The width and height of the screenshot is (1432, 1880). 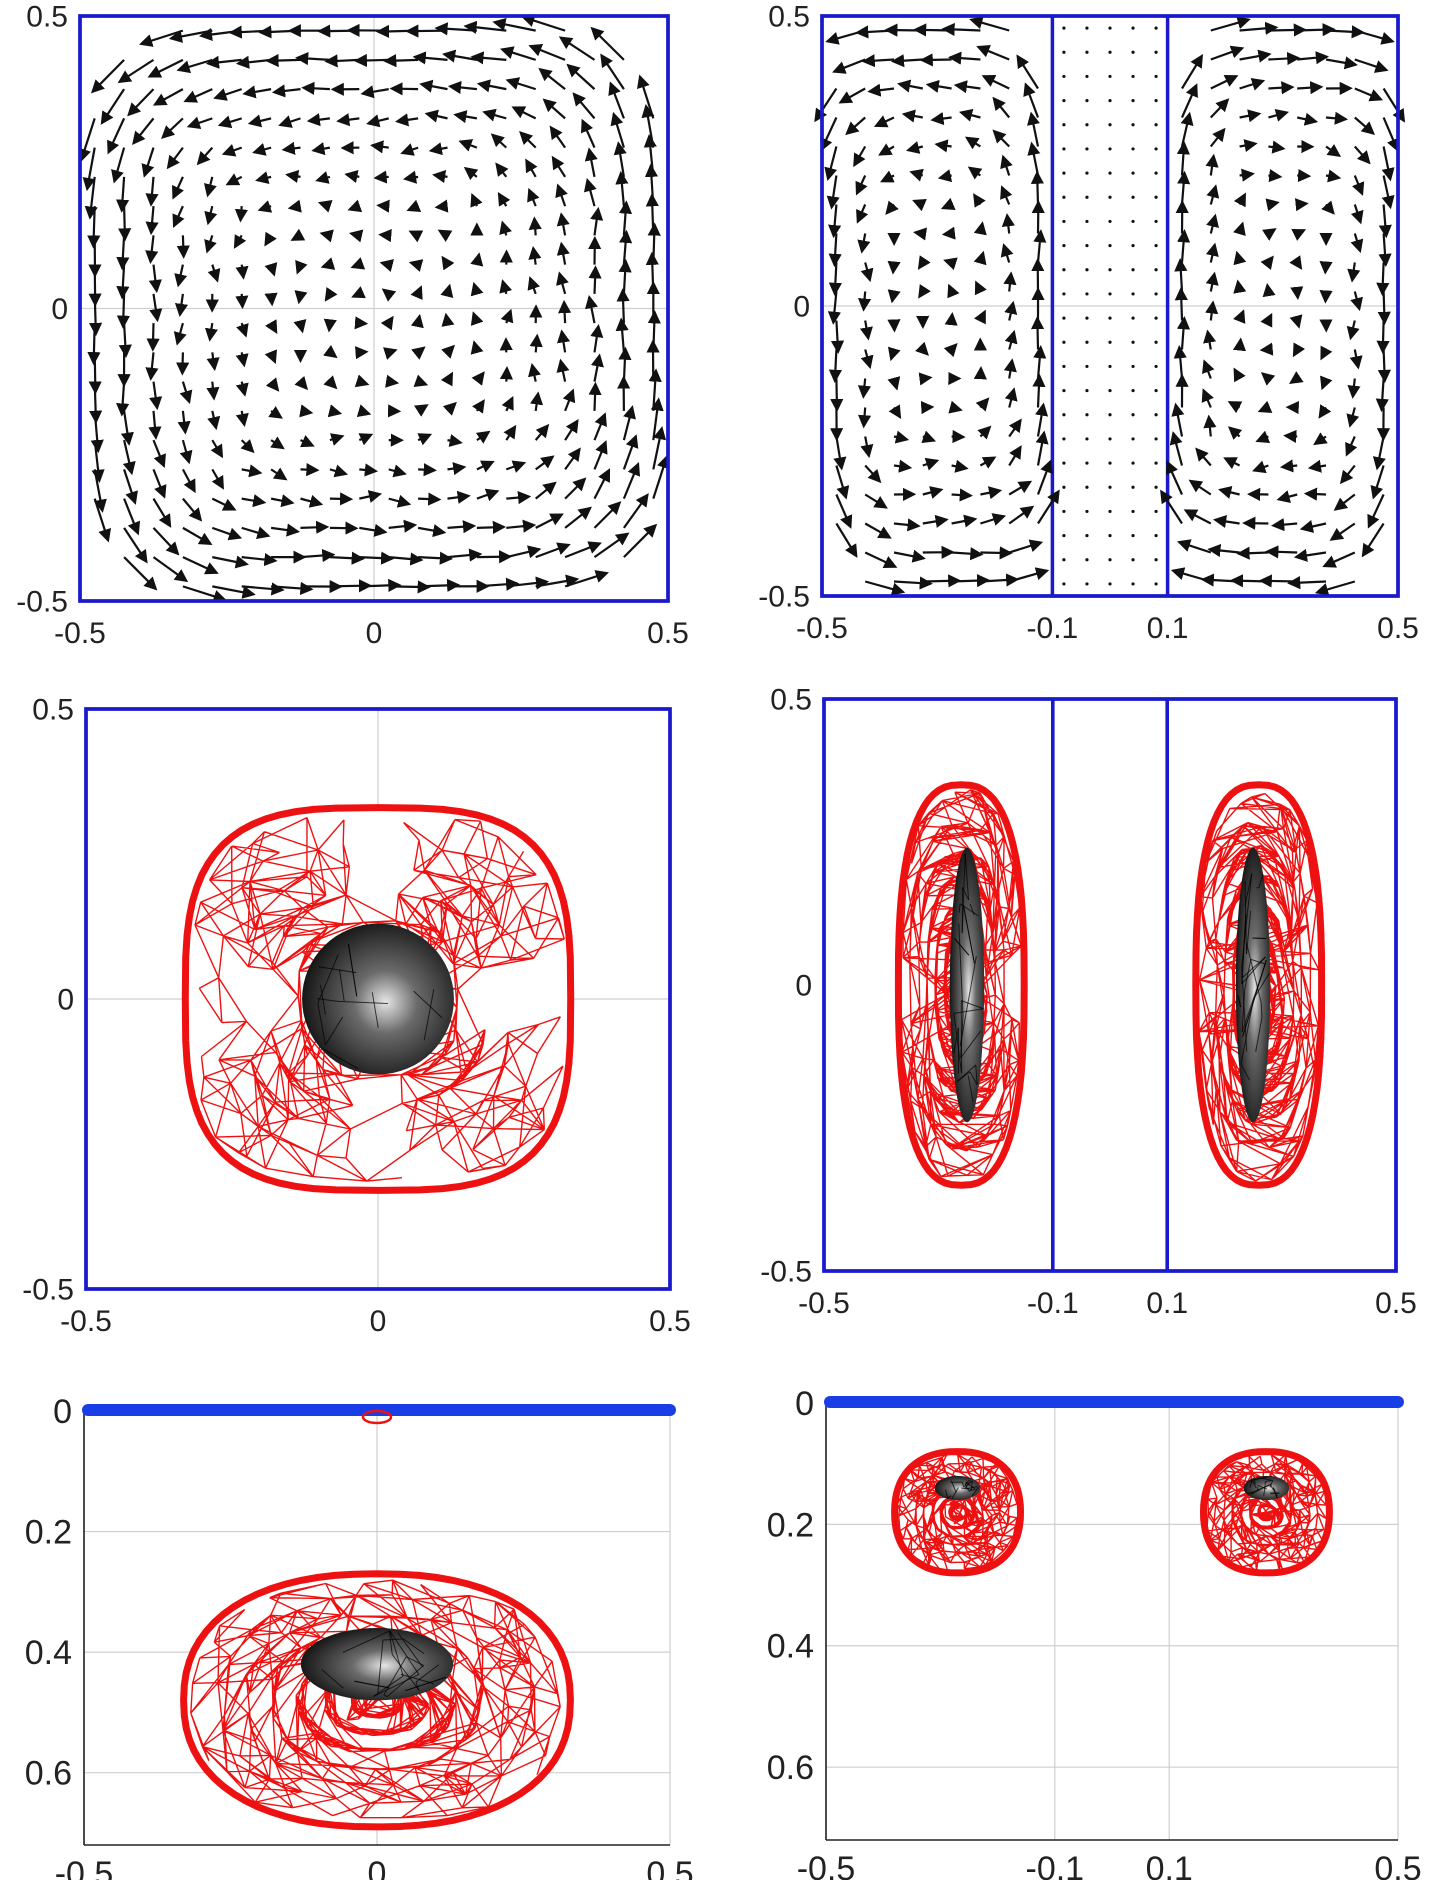 I want to click on y-tick-label: 0.2, so click(x=48, y=1532).